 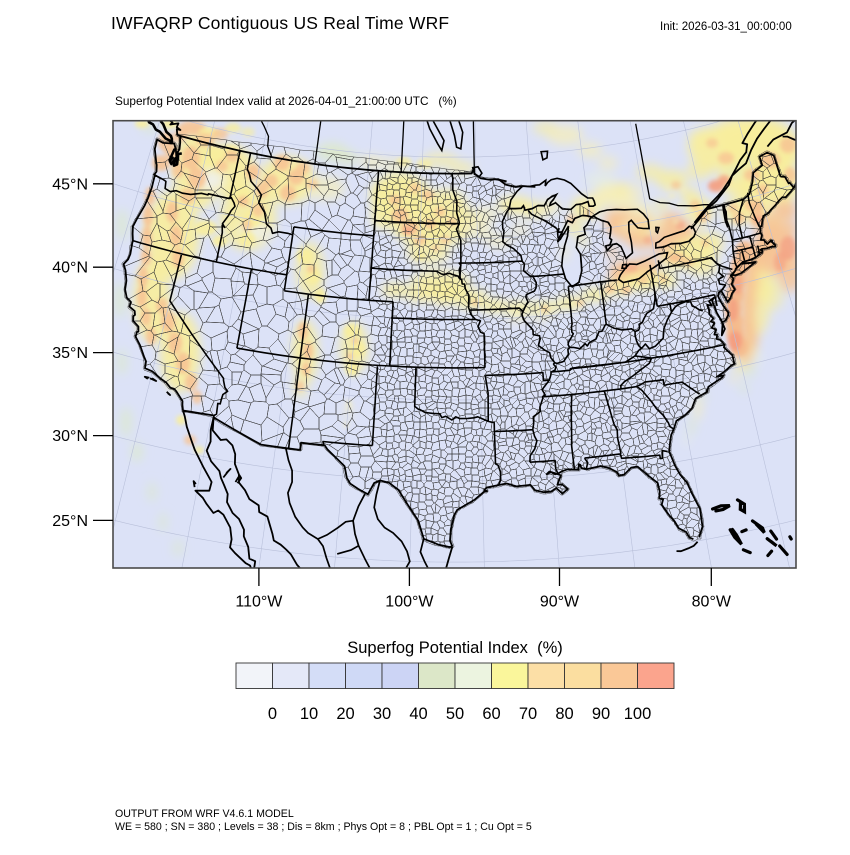 I want to click on svg-text: 80°W, so click(x=712, y=602).